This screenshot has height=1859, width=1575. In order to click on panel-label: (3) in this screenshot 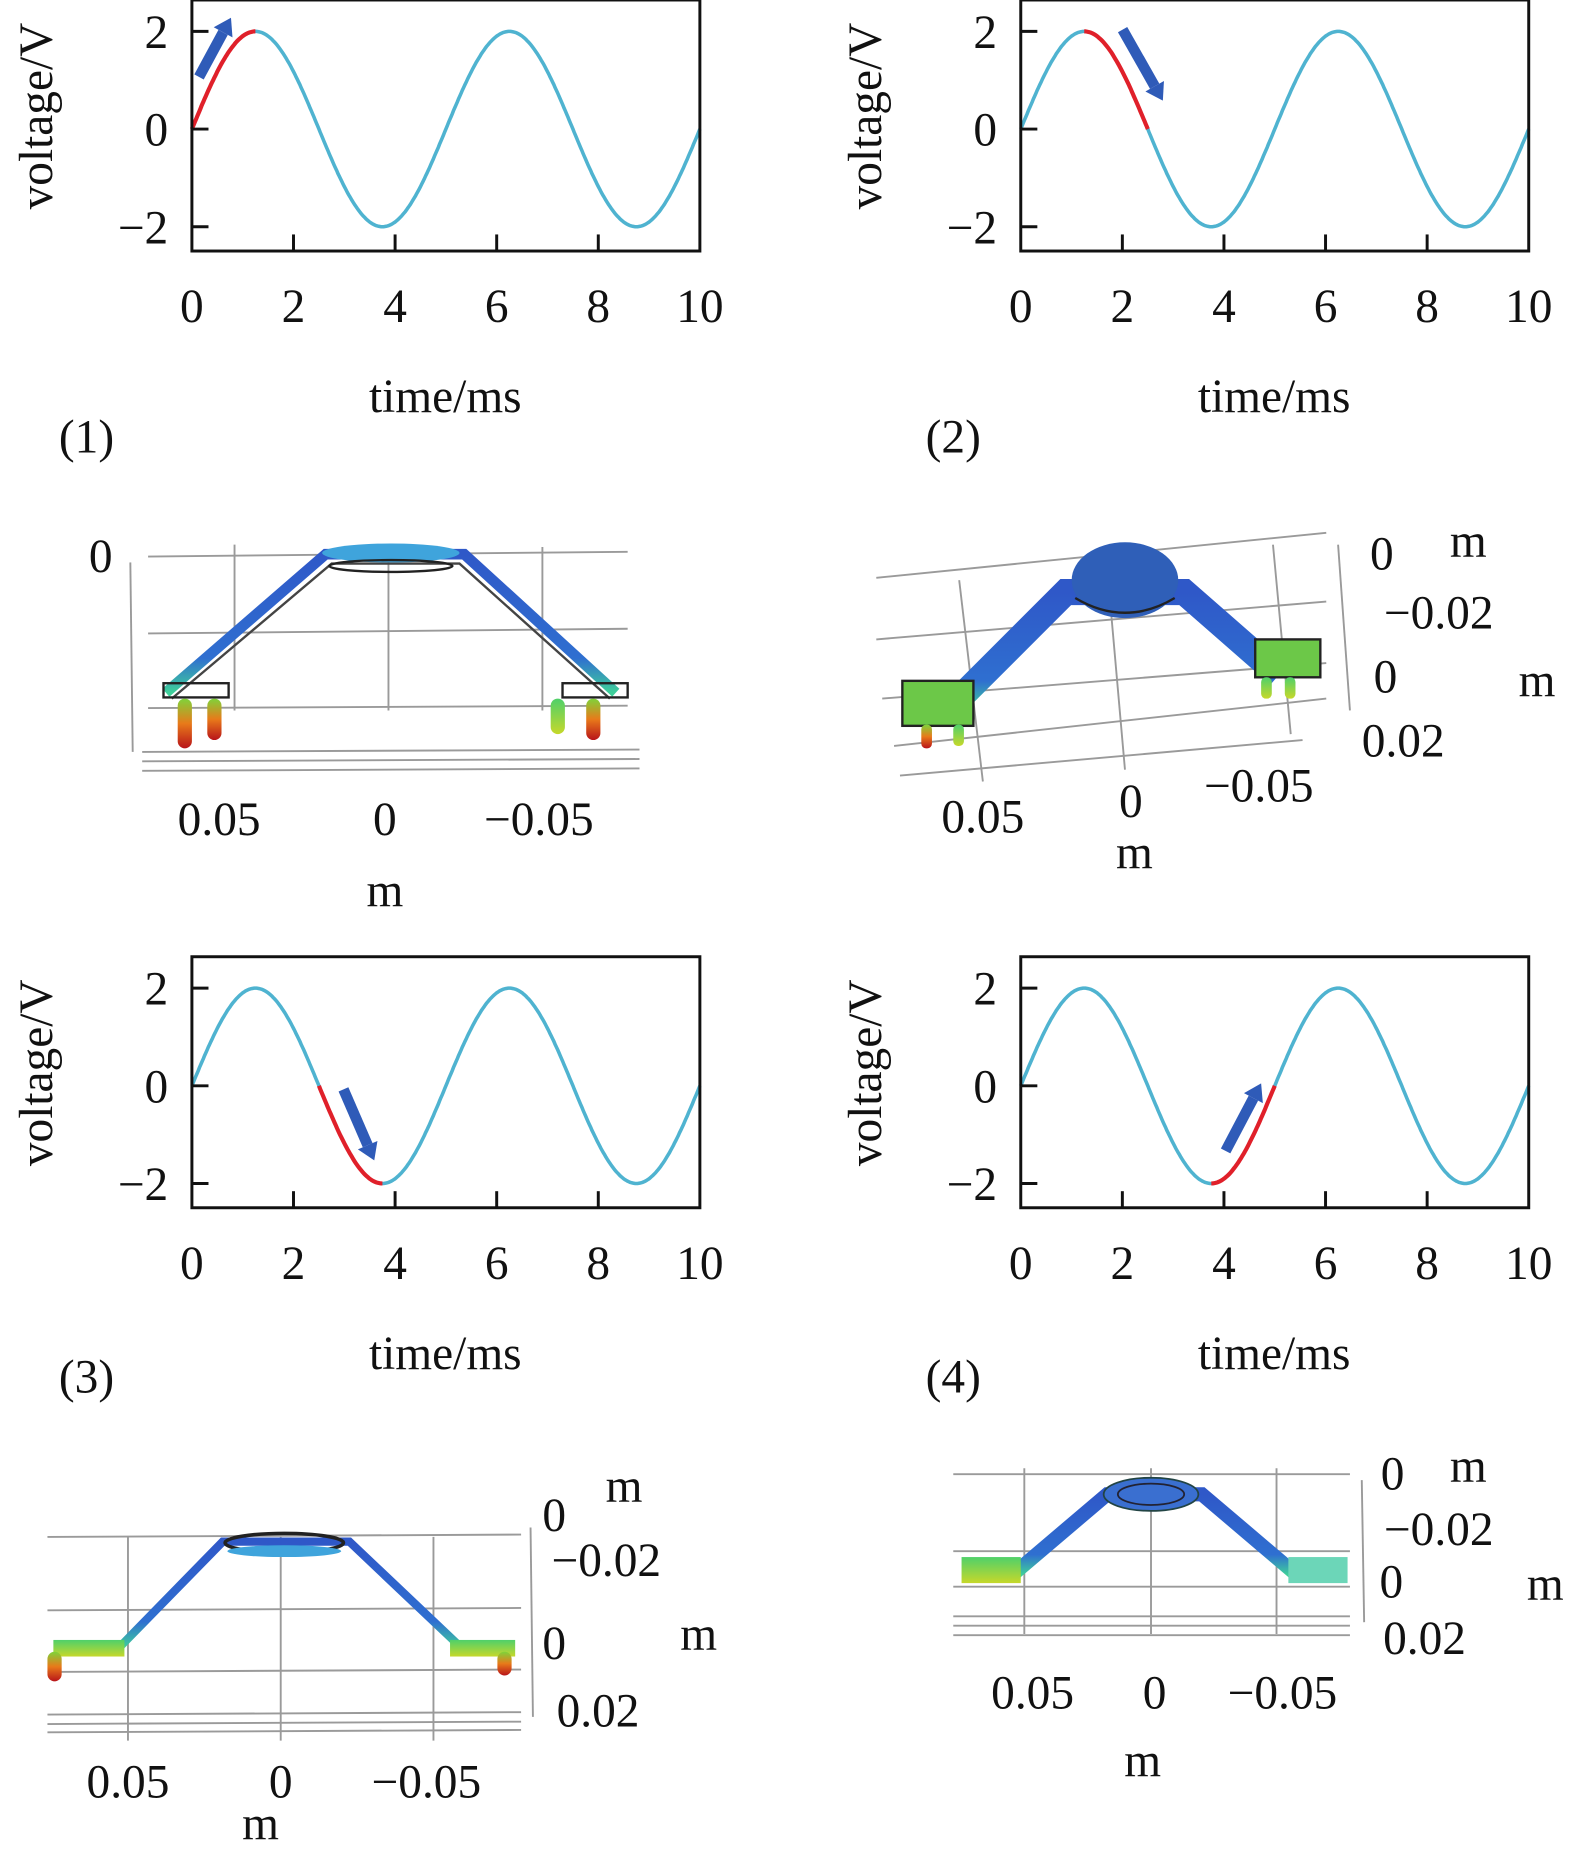, I will do `click(86, 1377)`.